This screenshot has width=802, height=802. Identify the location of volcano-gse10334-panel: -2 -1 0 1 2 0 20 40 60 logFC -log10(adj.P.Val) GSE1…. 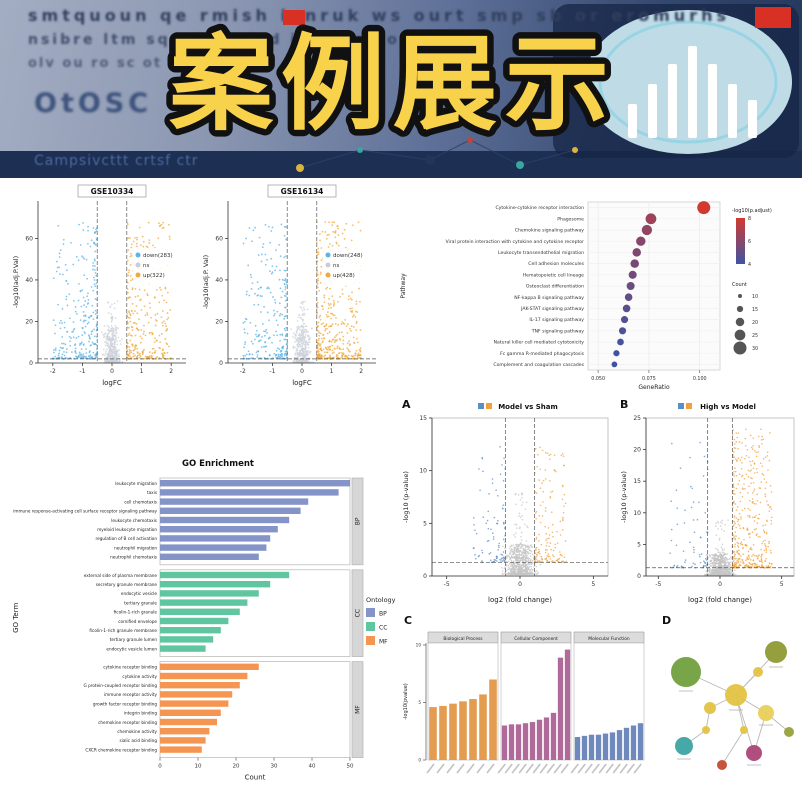
(101, 286).